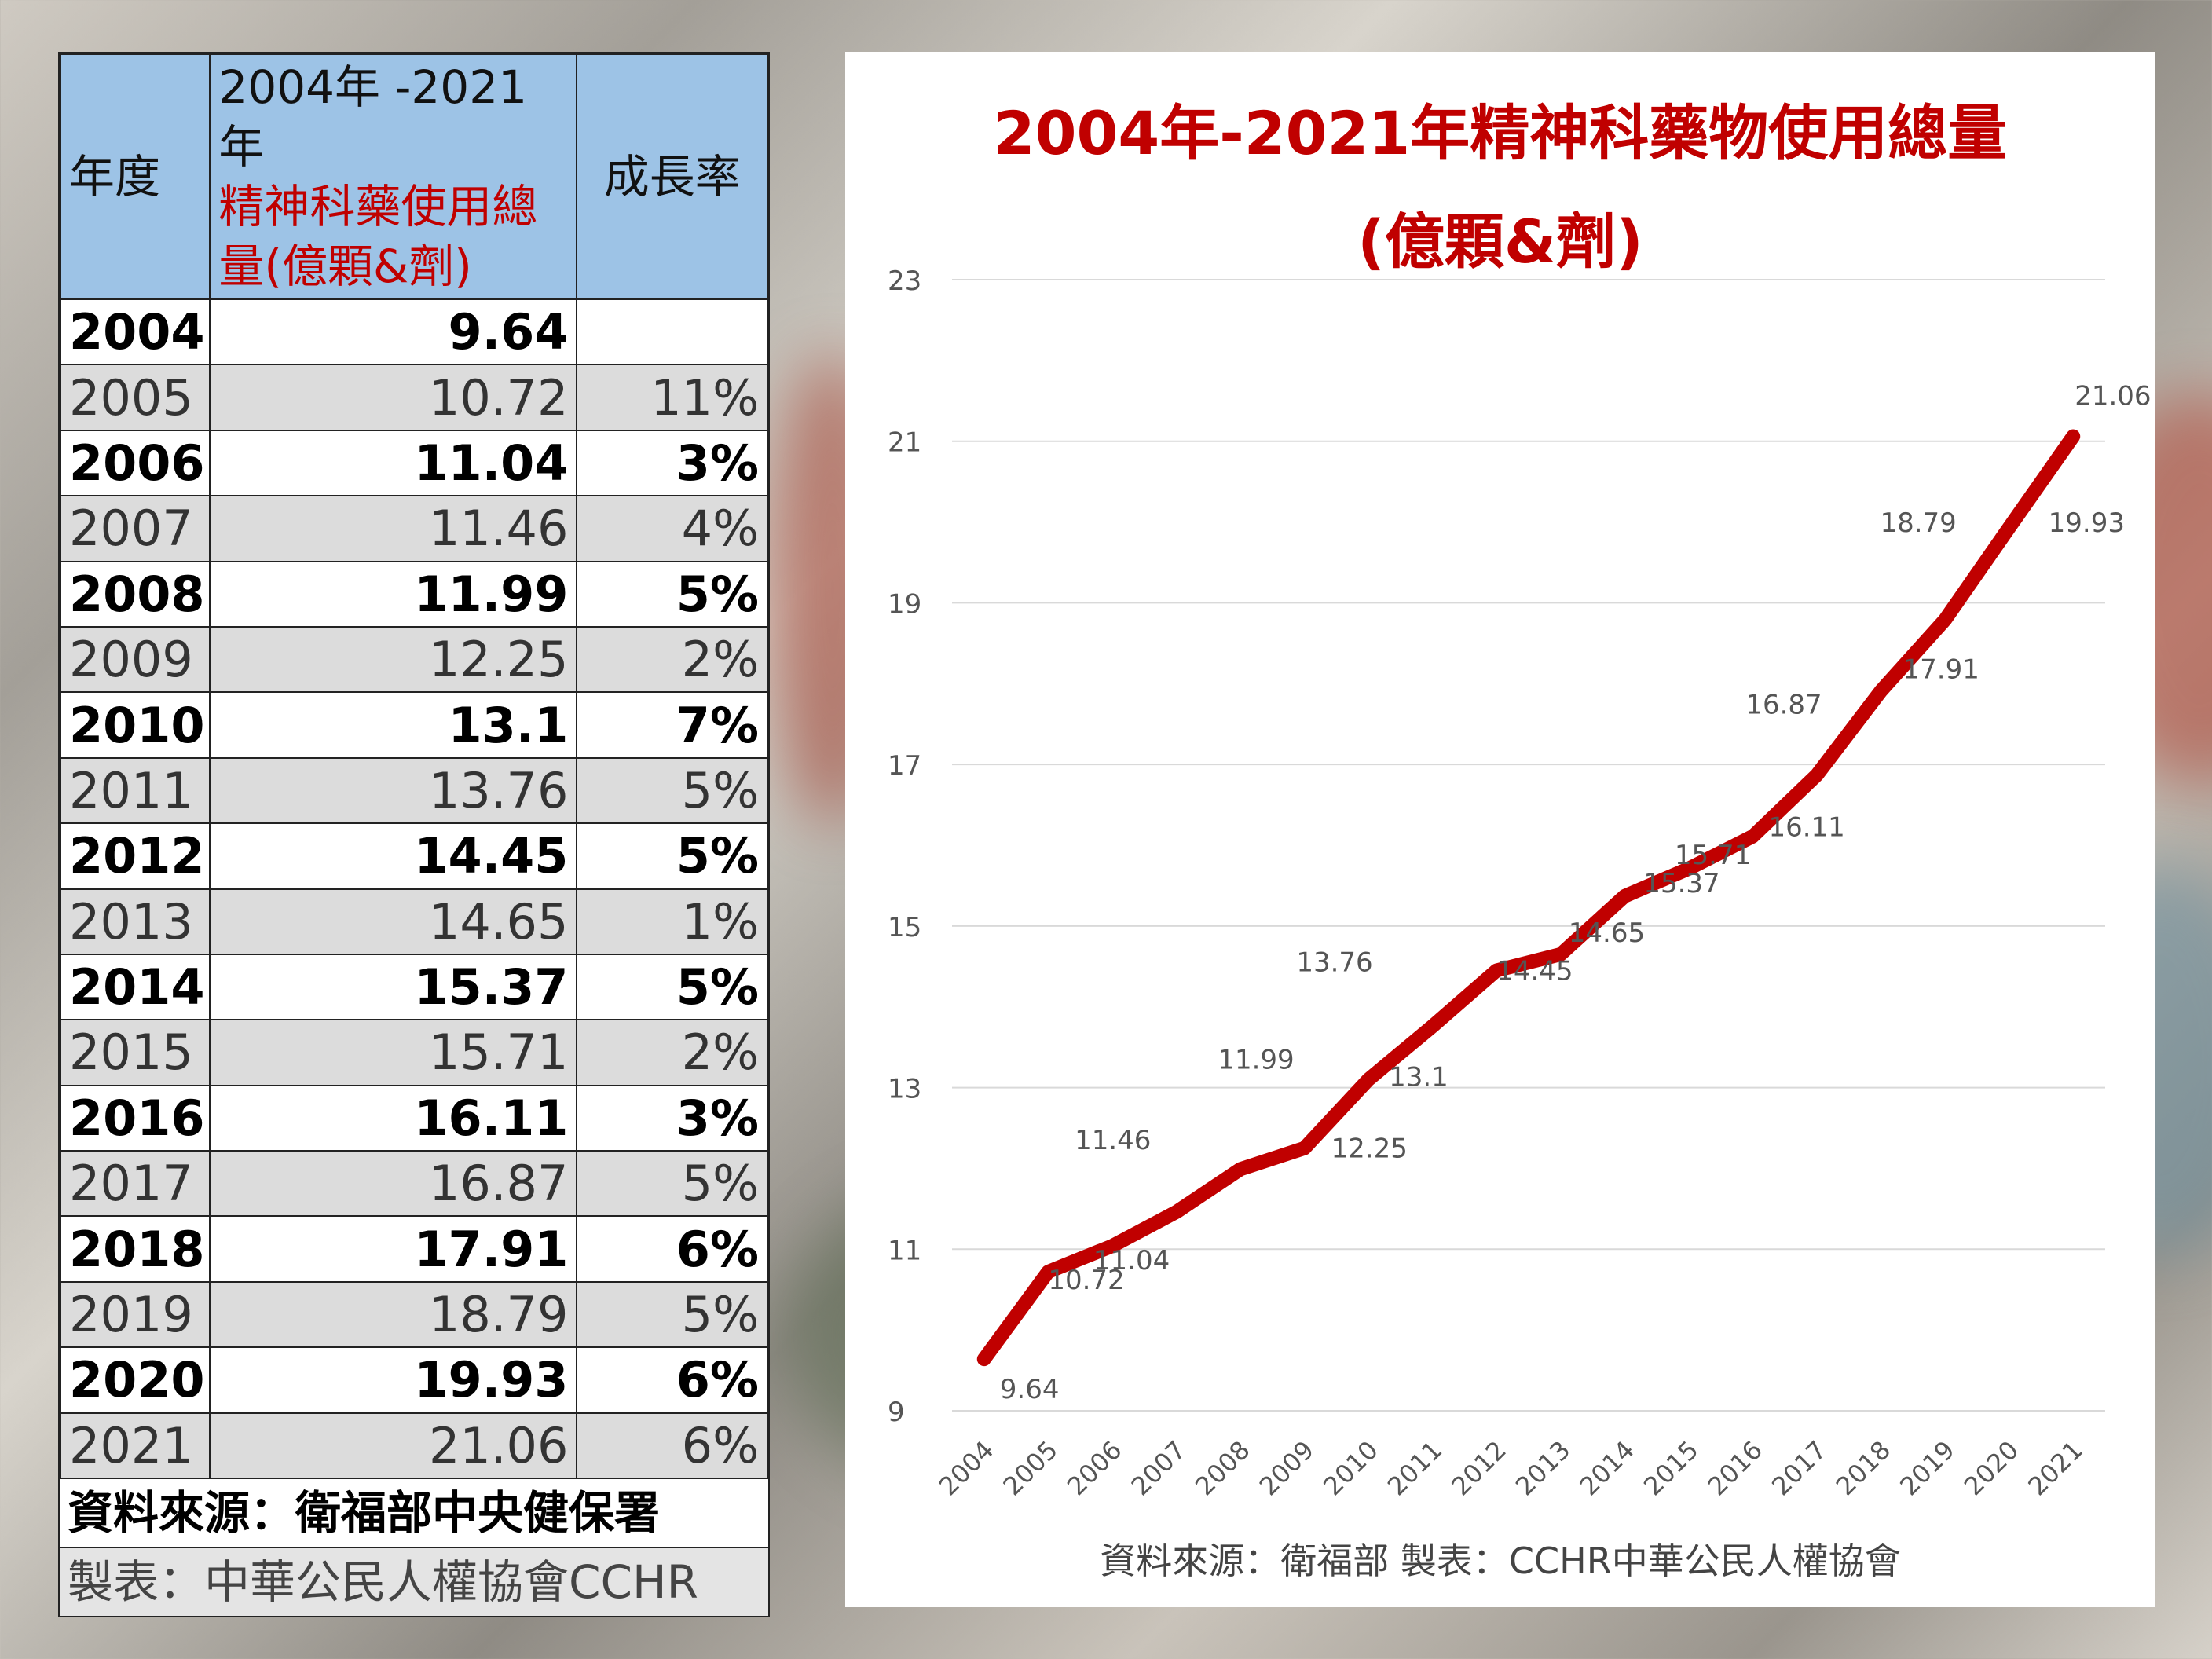 The width and height of the screenshot is (2212, 1659). Describe the element at coordinates (1500, 1561) in the screenshot. I see `chart-footer: 資料來源：衛福部 製表：CCHR中華公民人權協會` at that location.